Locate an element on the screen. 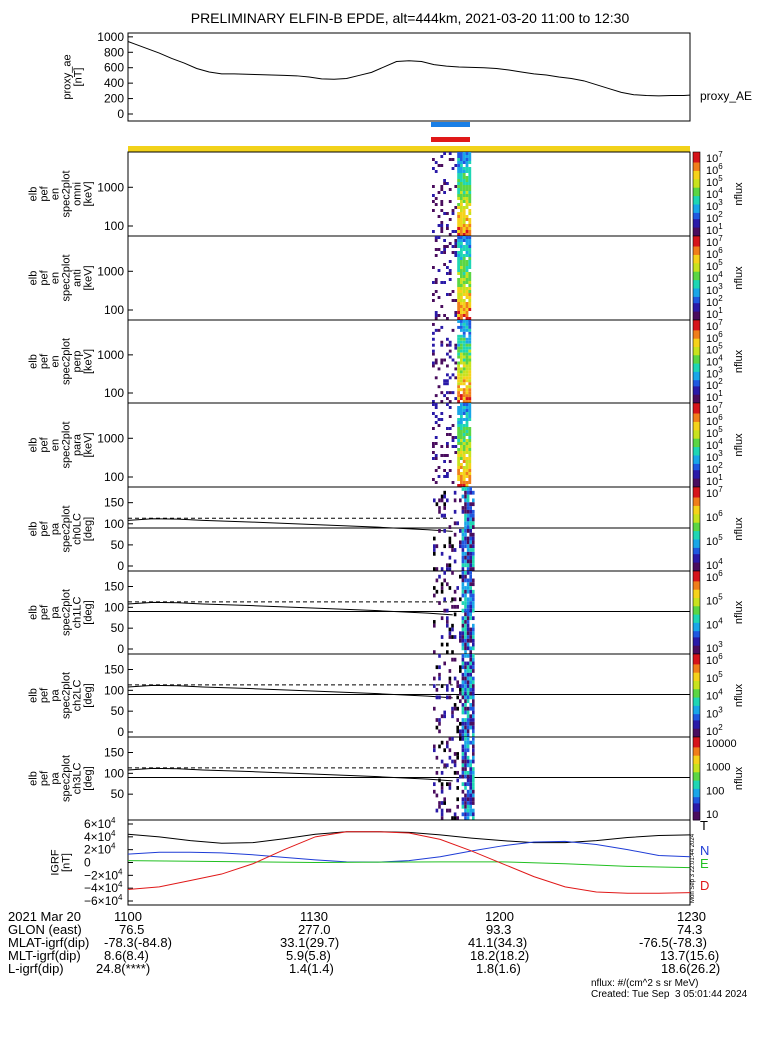 This screenshot has width=775, height=1041. spec1-cbar-label: nflux is located at coordinates (739, 194).